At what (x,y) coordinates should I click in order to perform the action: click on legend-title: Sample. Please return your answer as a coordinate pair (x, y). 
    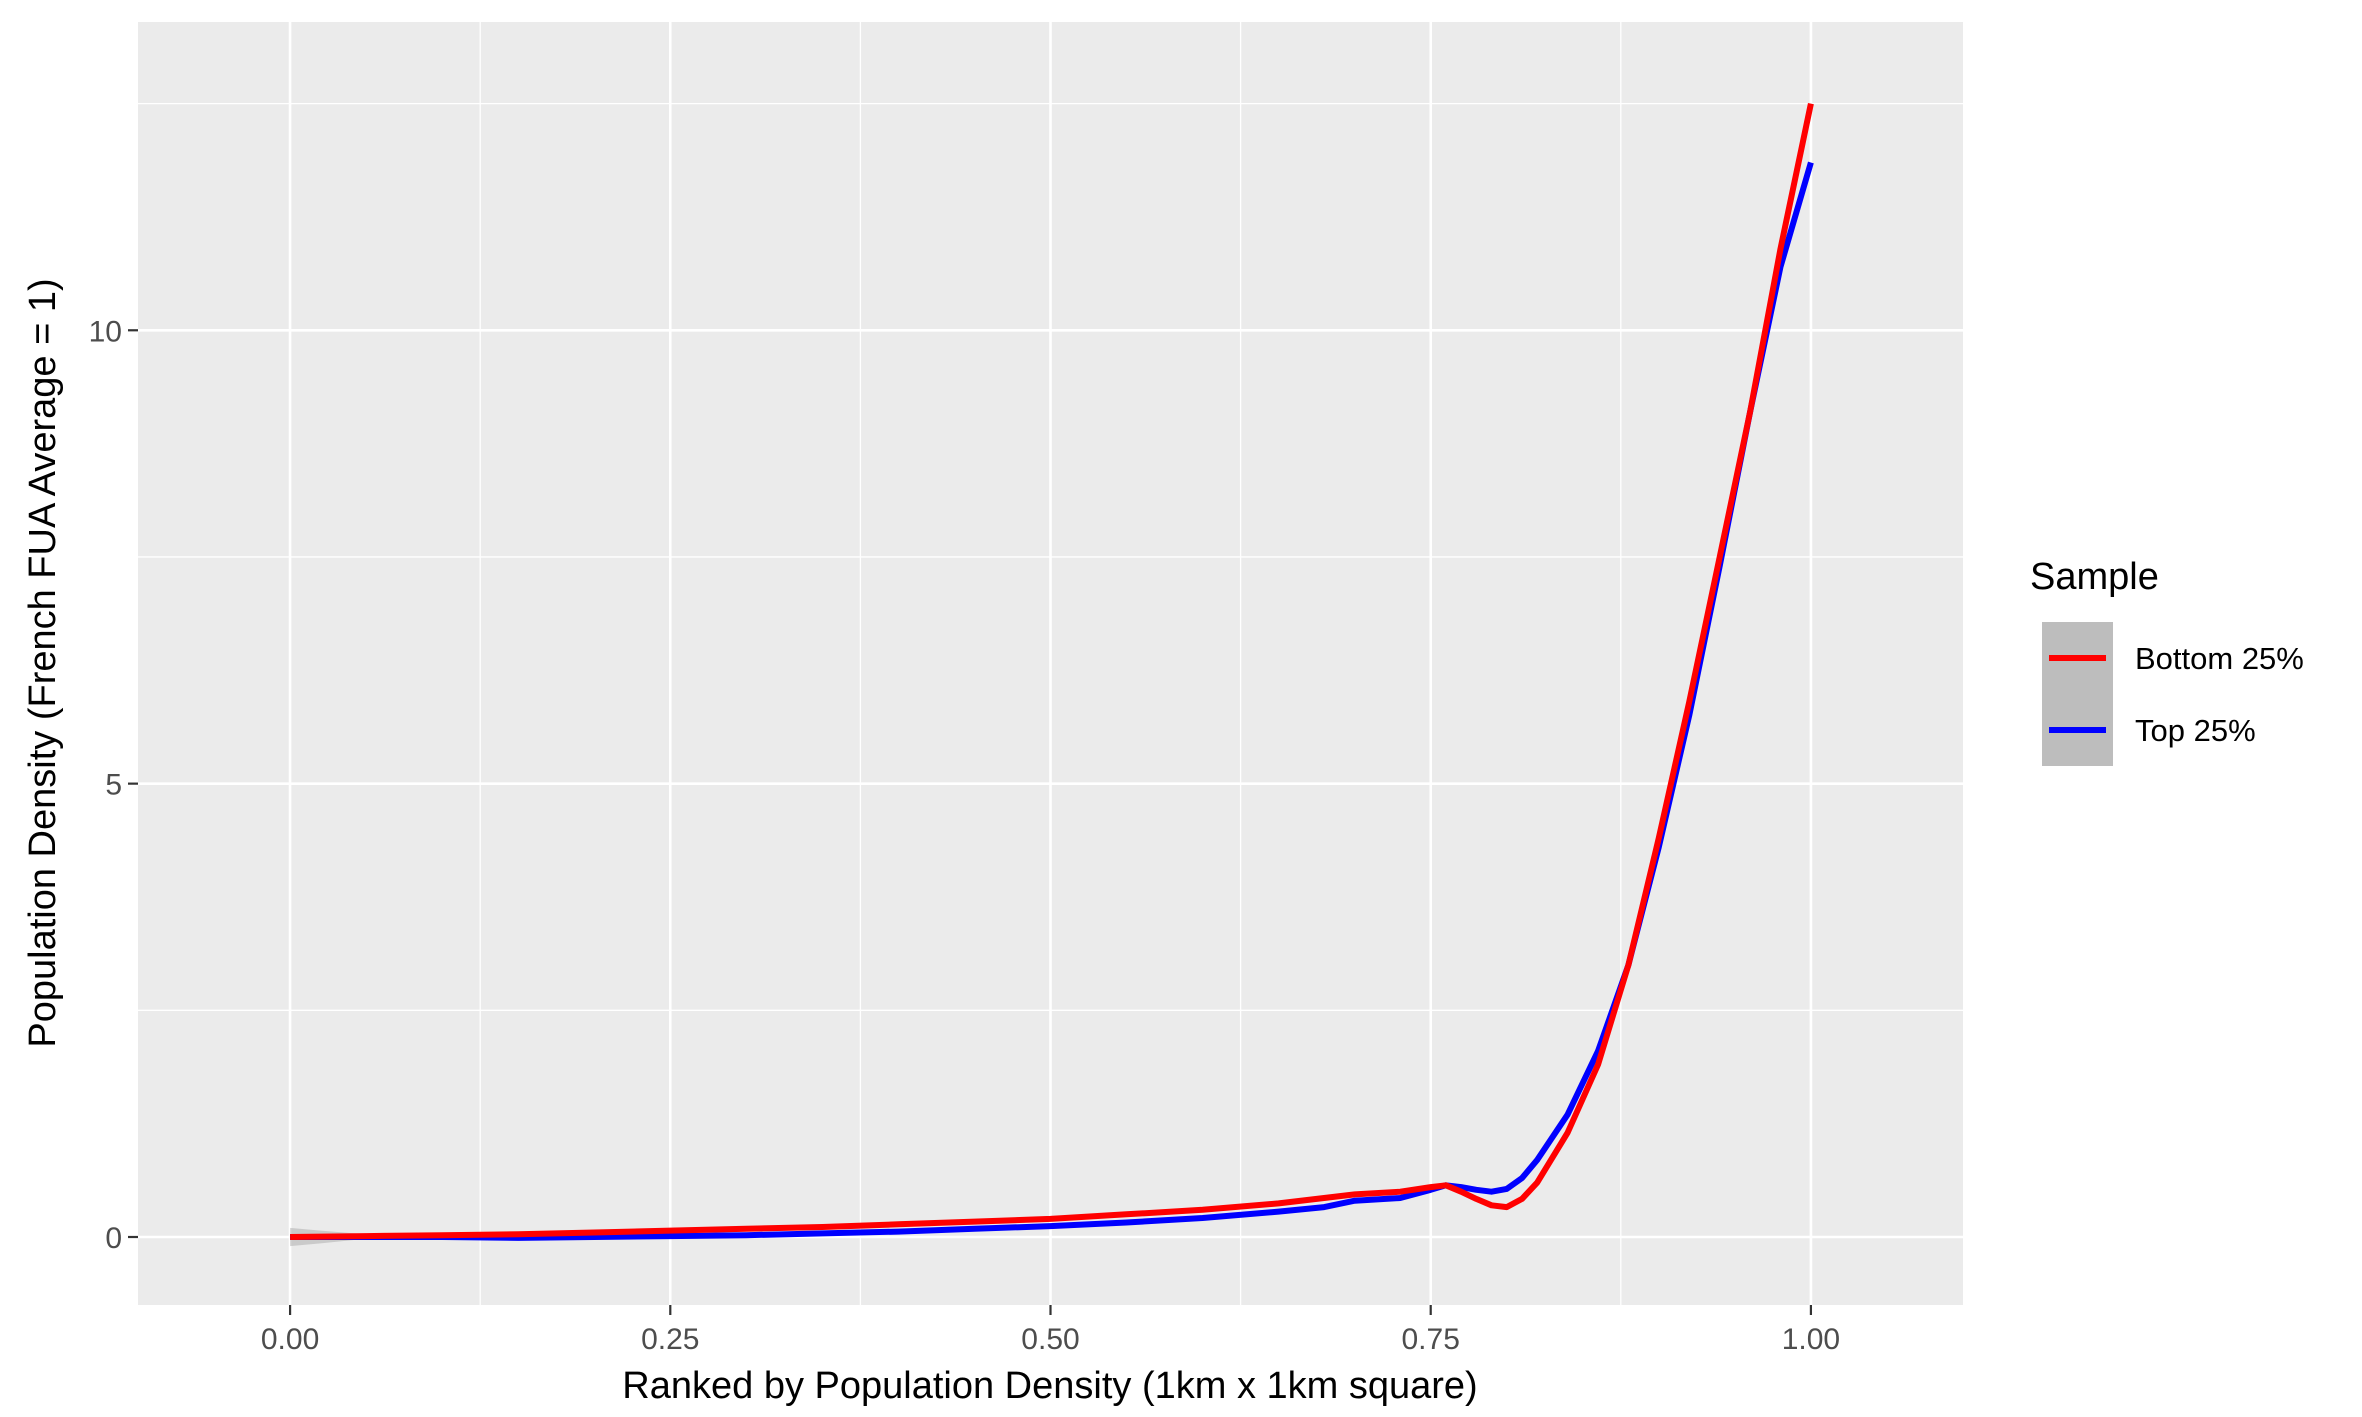
    Looking at the image, I should click on (2094, 577).